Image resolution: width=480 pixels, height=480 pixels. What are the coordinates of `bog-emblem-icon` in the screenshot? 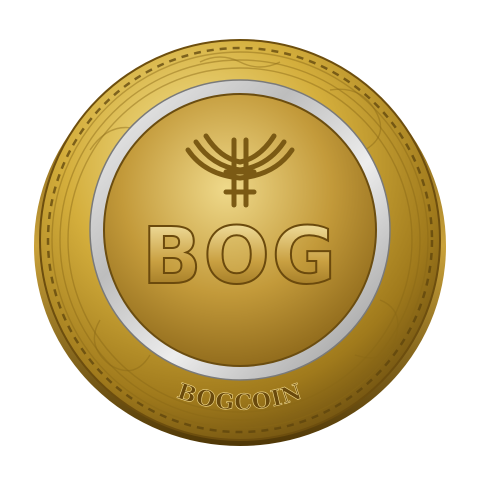 It's located at (240, 170).